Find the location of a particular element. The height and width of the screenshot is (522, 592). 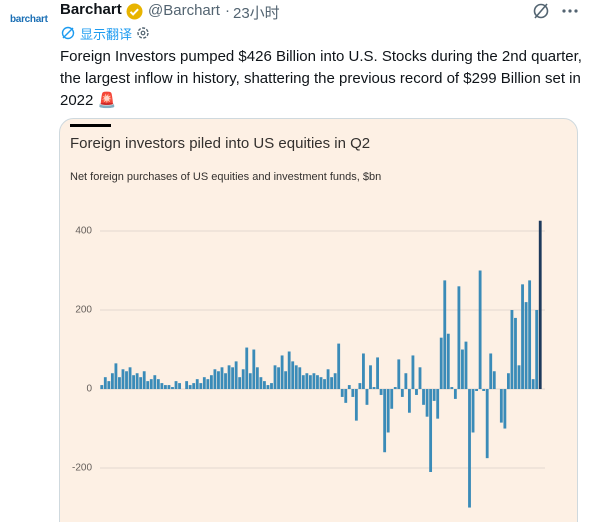

y-tick-label: 200 is located at coordinates (83, 310).